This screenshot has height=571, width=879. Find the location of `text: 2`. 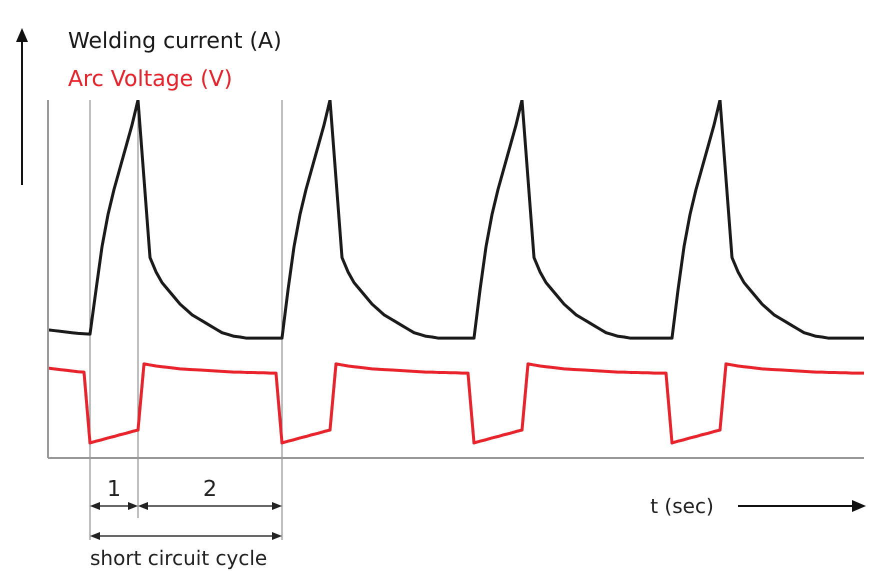

text: 2 is located at coordinates (210, 489).